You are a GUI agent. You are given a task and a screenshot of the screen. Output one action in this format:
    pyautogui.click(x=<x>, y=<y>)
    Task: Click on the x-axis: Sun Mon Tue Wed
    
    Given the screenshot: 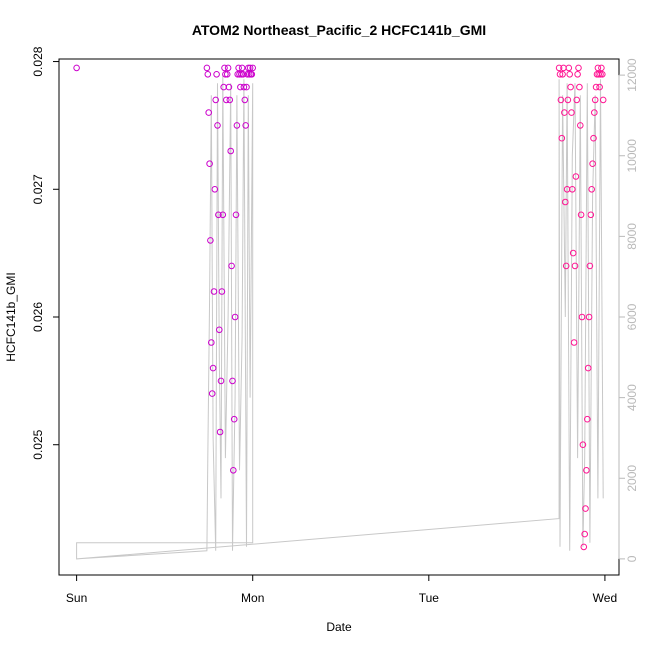 What is the action you would take?
    pyautogui.click(x=341, y=589)
    